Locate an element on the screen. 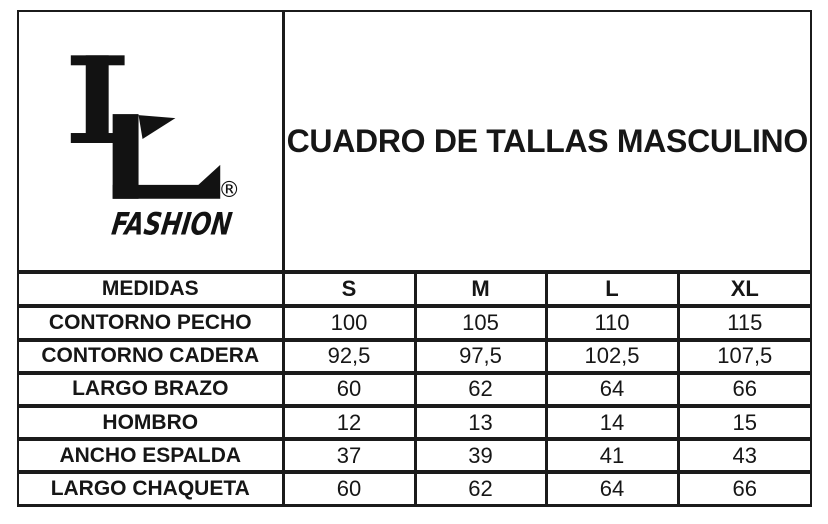  value-m: 97,5 is located at coordinates (480, 356).